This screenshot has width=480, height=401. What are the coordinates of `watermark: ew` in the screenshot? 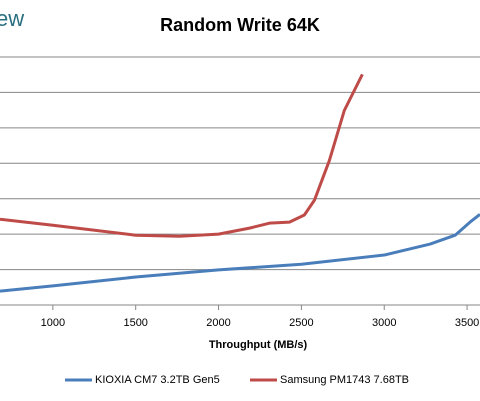 It's located at (12, 18).